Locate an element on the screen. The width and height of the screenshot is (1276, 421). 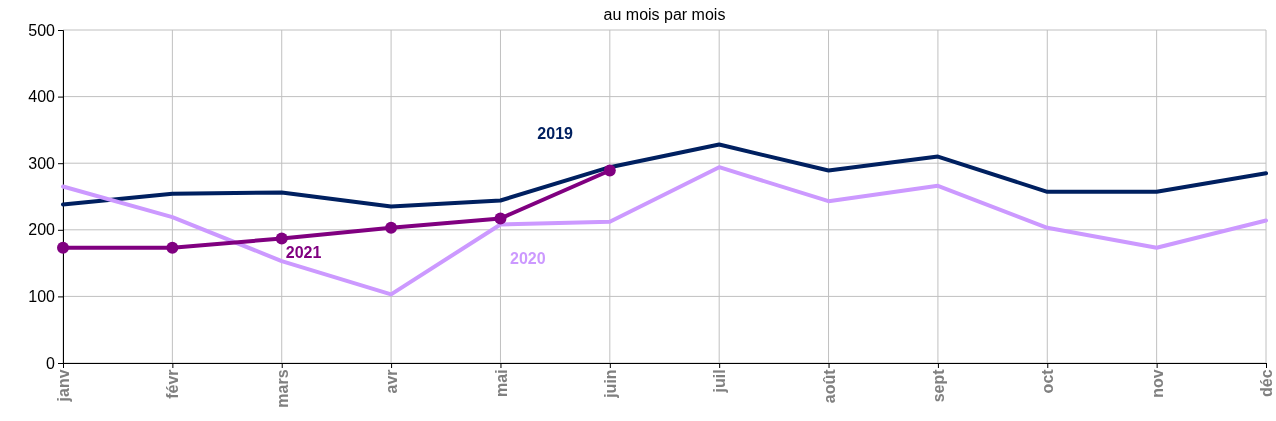
series-label: 2021 is located at coordinates (303, 253).